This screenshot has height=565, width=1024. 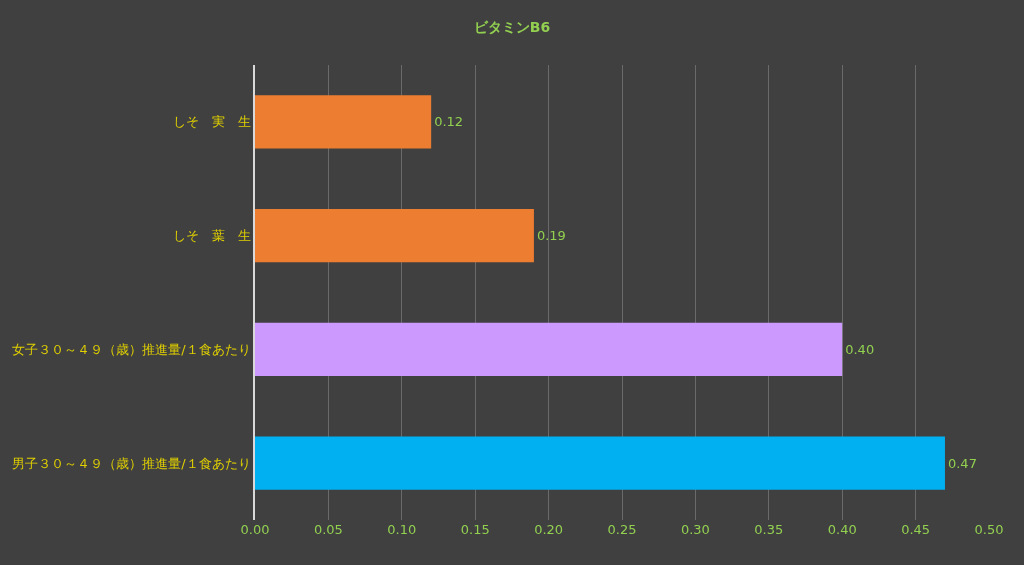 I want to click on x-tick-label: 0.35, so click(x=769, y=529).